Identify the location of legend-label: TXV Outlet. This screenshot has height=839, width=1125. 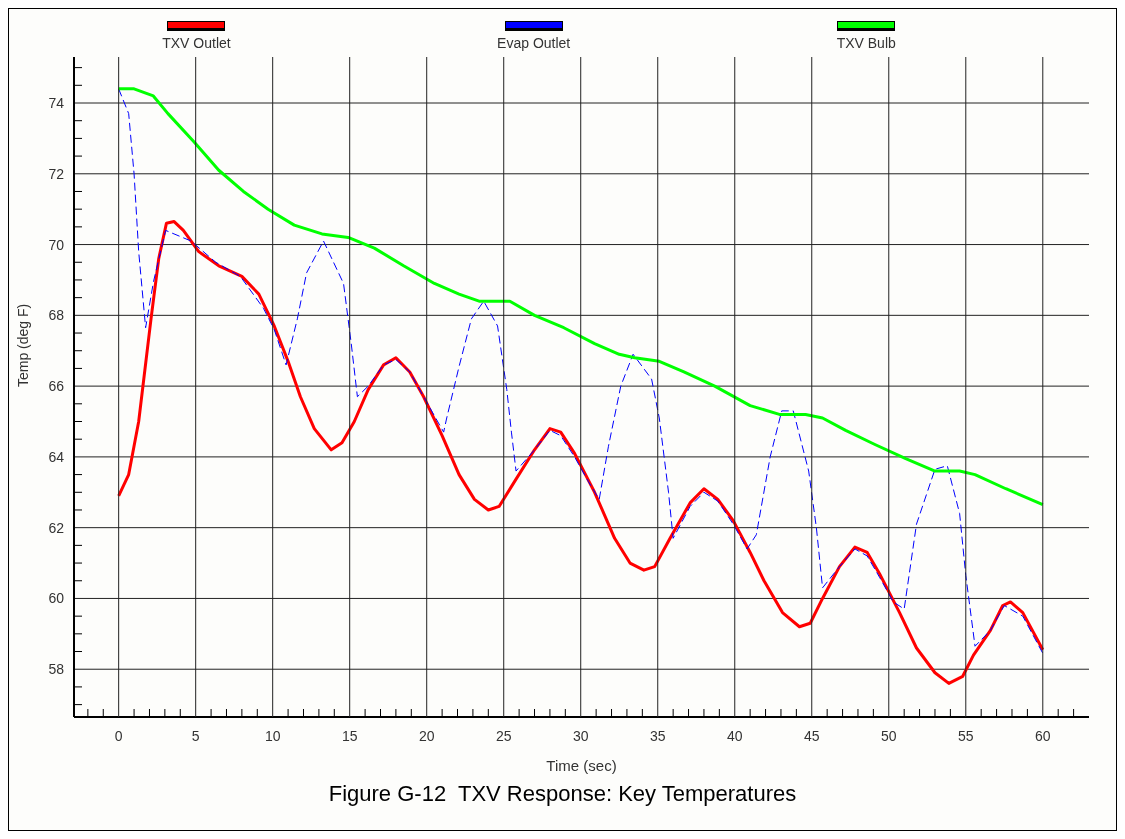
(196, 43).